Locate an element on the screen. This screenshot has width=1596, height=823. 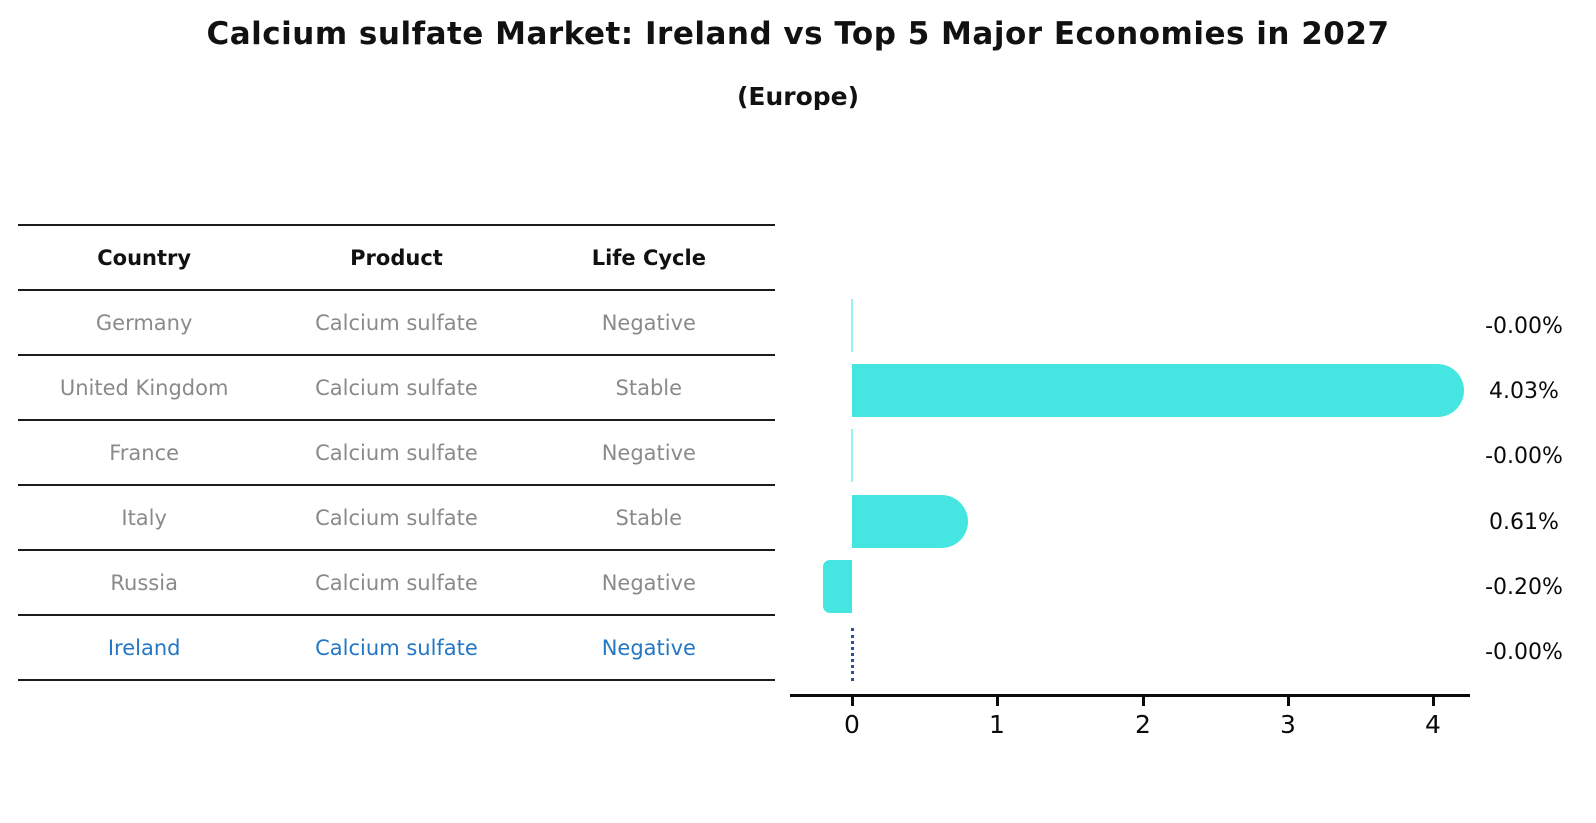
table-row: Ireland Calcium sulfate Negative is located at coordinates (396, 648).